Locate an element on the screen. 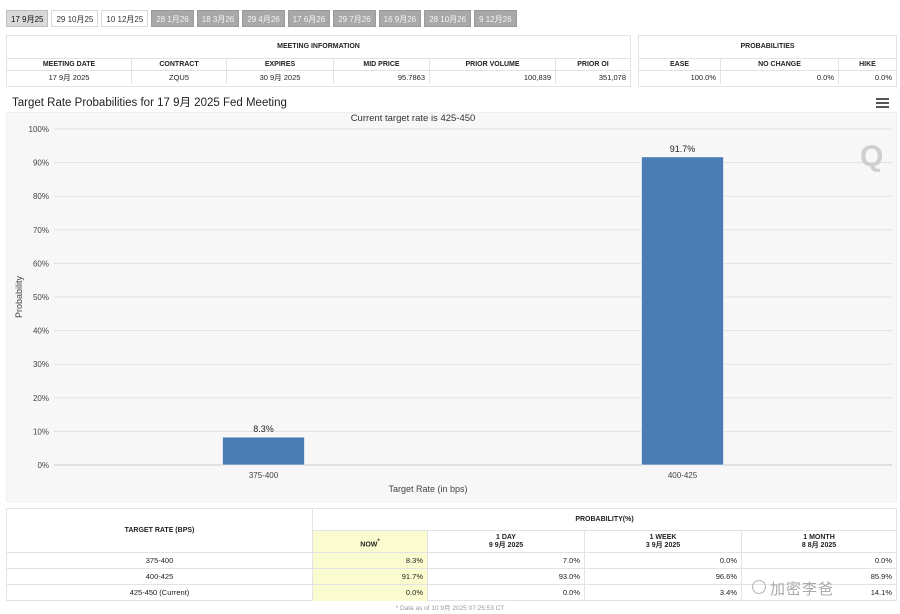 This screenshot has width=900, height=614. tab-meeting-1: 29 10月25 is located at coordinates (75, 18).